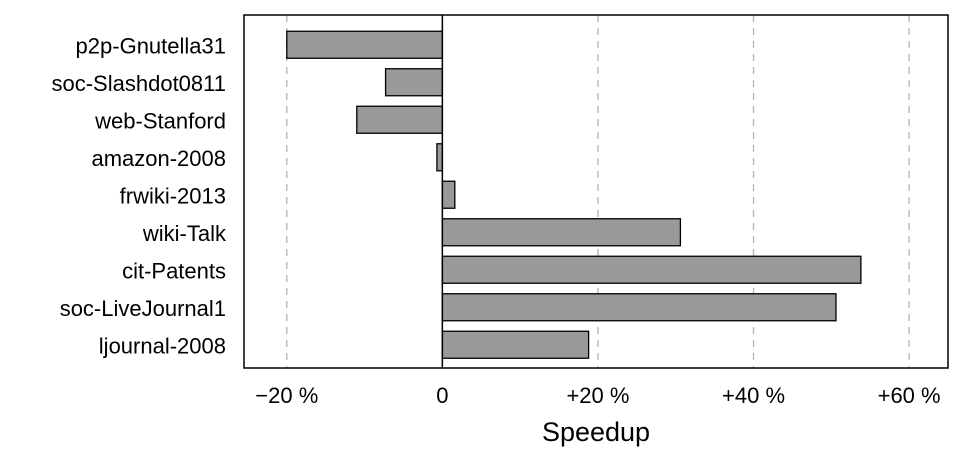 The image size is (968, 460). What do you see at coordinates (184, 233) in the screenshot?
I see `category-label: wiki-Talk` at bounding box center [184, 233].